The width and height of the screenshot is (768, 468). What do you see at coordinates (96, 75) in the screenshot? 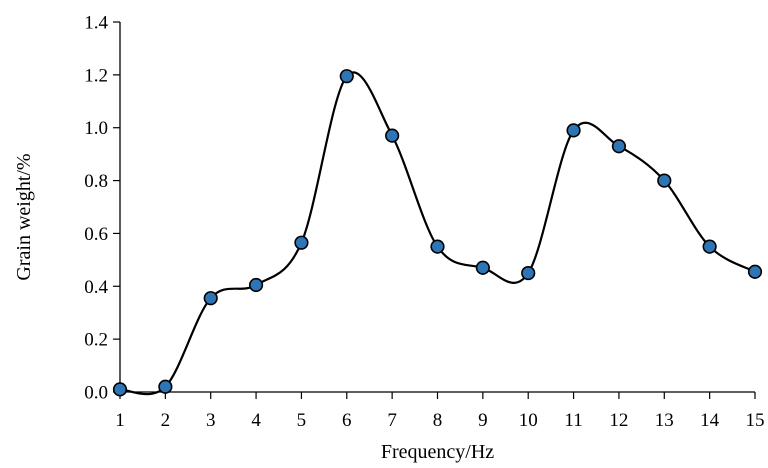
I see `y-tick-label: 1.2` at bounding box center [96, 75].